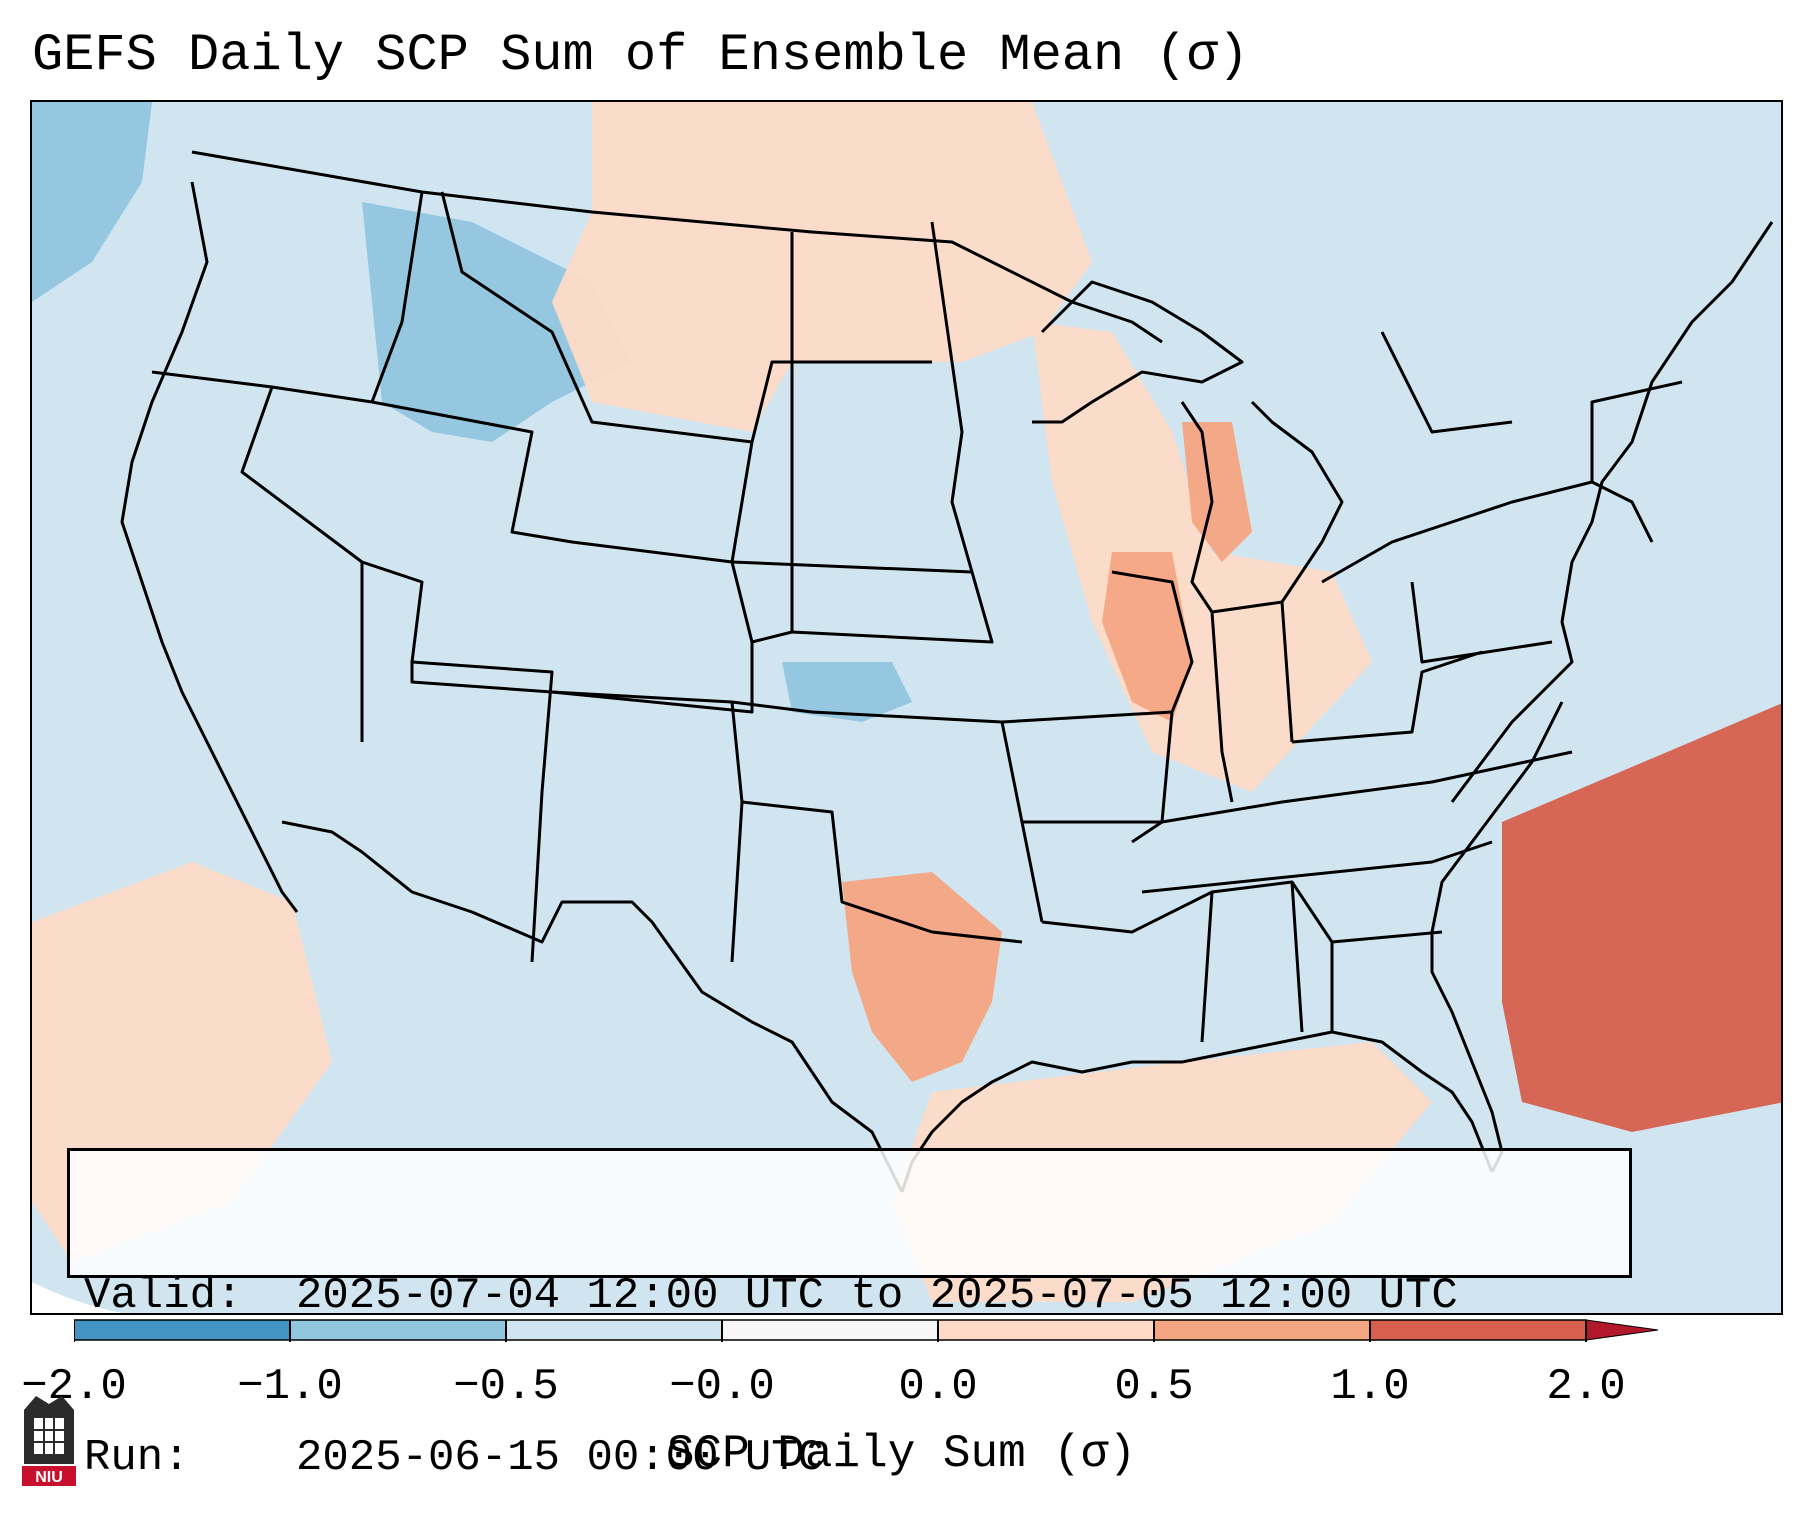  I want to click on logo-text: NIU, so click(49, 1477).